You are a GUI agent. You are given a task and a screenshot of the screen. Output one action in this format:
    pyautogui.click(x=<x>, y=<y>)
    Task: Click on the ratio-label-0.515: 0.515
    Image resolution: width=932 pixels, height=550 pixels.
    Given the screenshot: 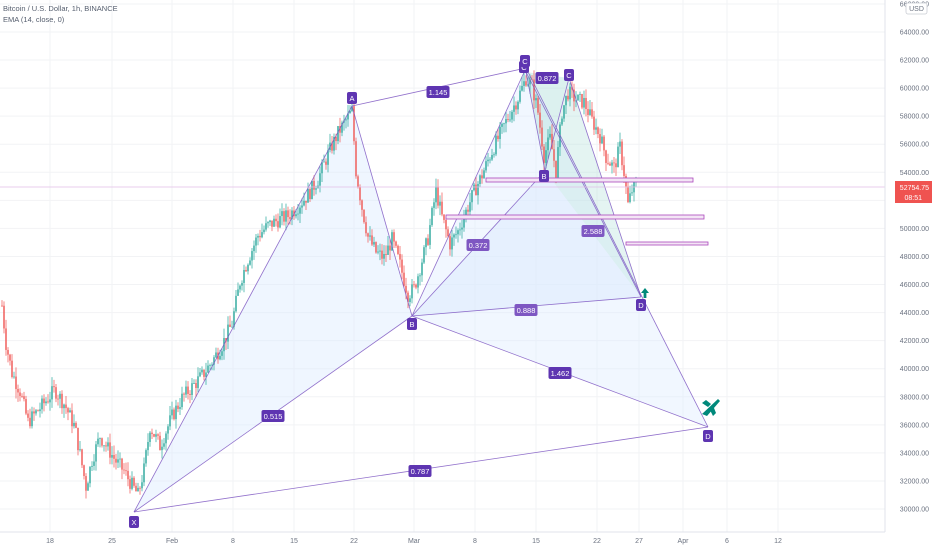 What is the action you would take?
    pyautogui.click(x=273, y=416)
    